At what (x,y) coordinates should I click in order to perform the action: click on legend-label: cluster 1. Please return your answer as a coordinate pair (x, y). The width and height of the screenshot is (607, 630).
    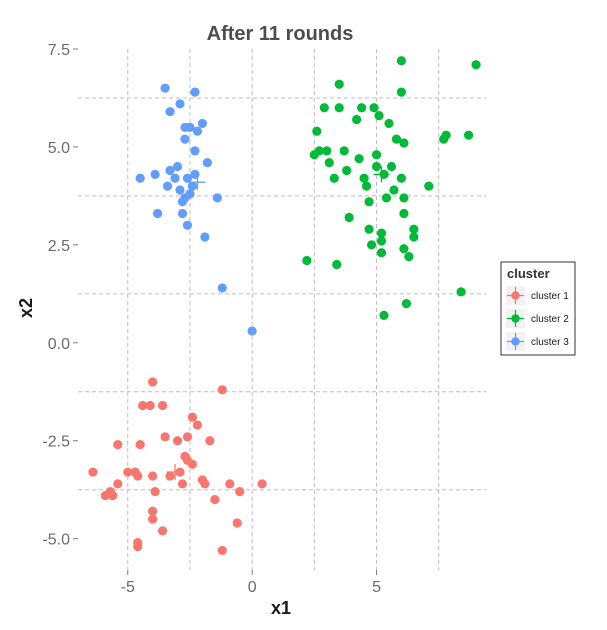
    Looking at the image, I should click on (550, 296).